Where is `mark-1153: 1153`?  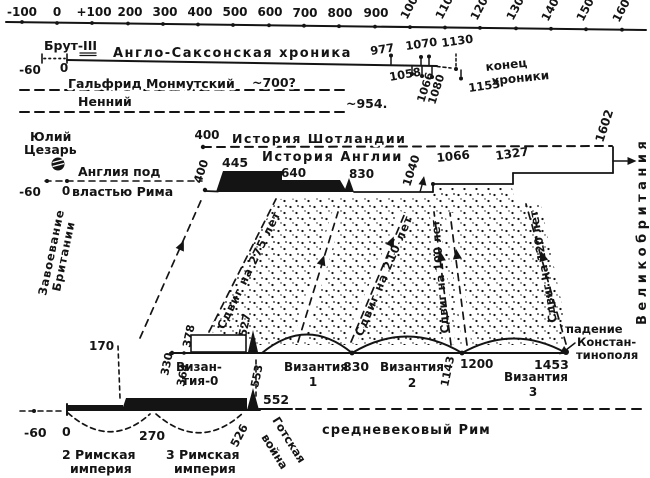 mark-1153: 1153 is located at coordinates (484, 86).